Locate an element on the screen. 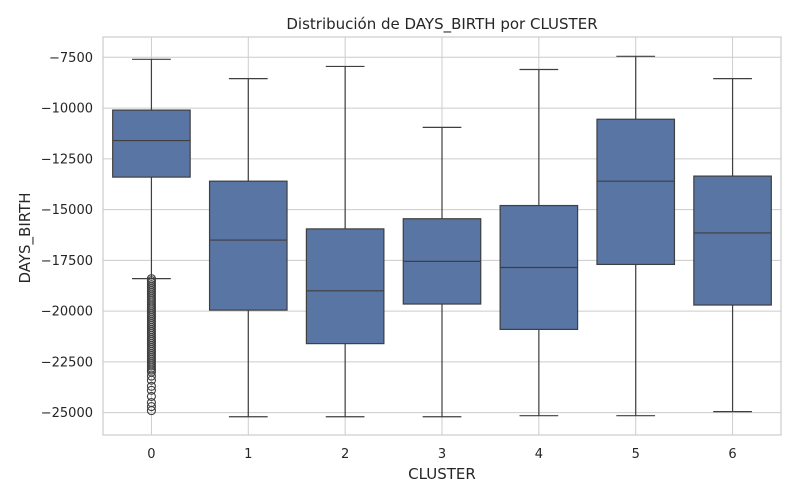 The width and height of the screenshot is (800, 500). x-tick-label: 4 is located at coordinates (539, 454).